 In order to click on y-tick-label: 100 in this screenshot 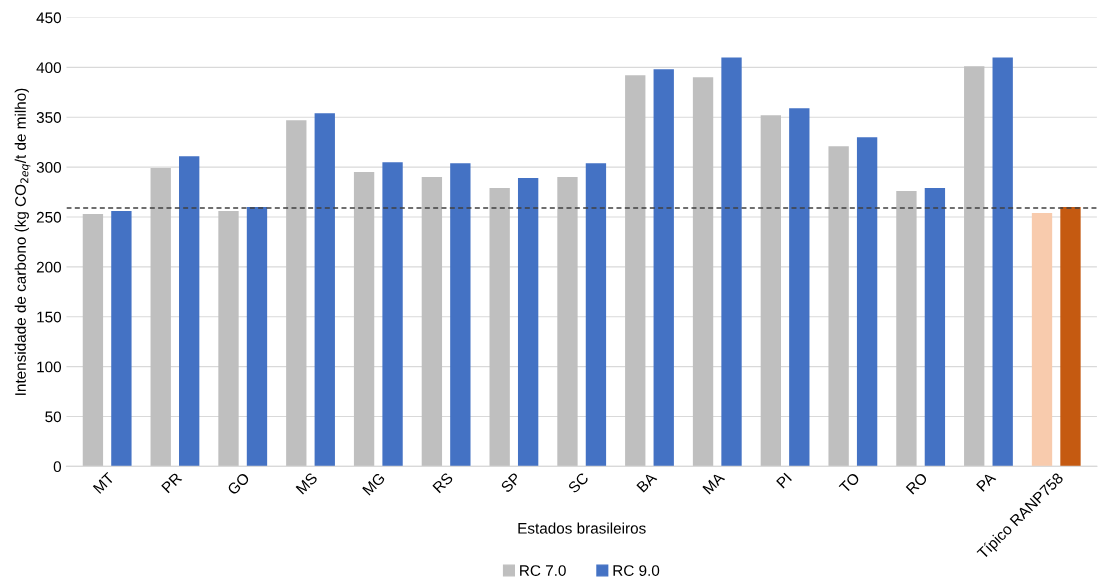, I will do `click(49, 367)`.